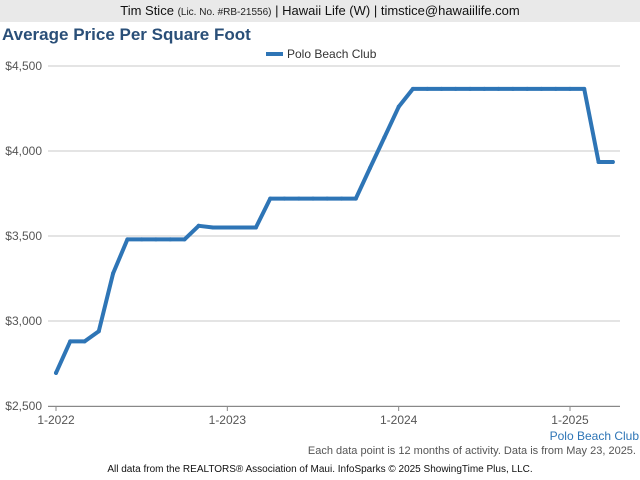 The width and height of the screenshot is (640, 480). Describe the element at coordinates (570, 420) in the screenshot. I see `x-tick-label: 1-2025` at that location.